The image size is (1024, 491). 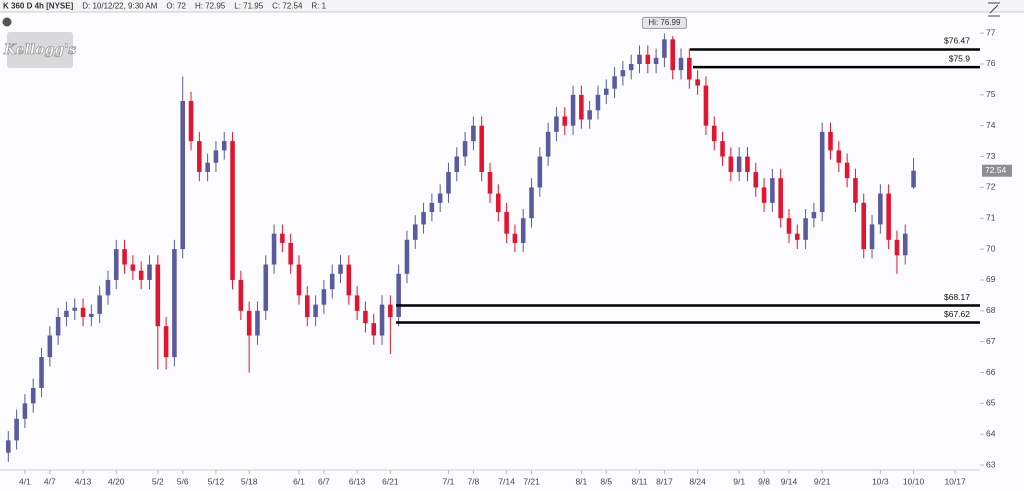 What do you see at coordinates (531, 481) in the screenshot?
I see `x-tick-label: 7/21` at bounding box center [531, 481].